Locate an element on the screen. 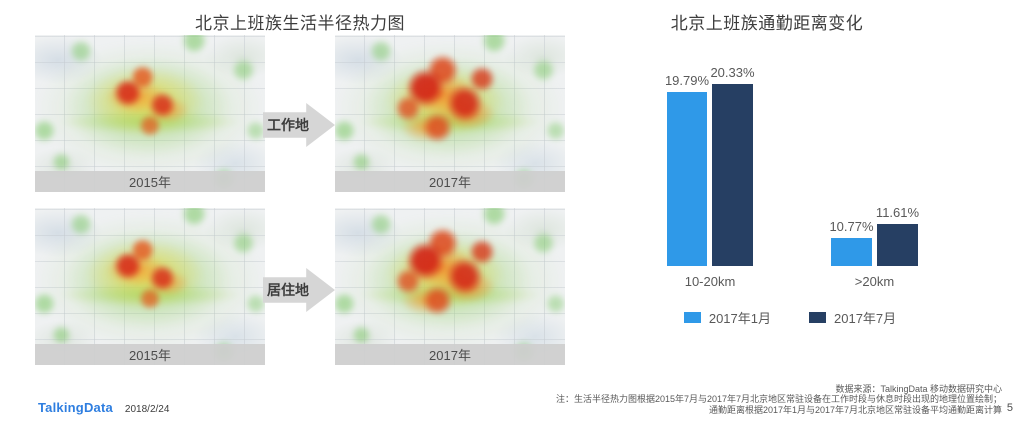 This screenshot has width=1024, height=430. bar-value-label: 11.61% is located at coordinates (897, 212).